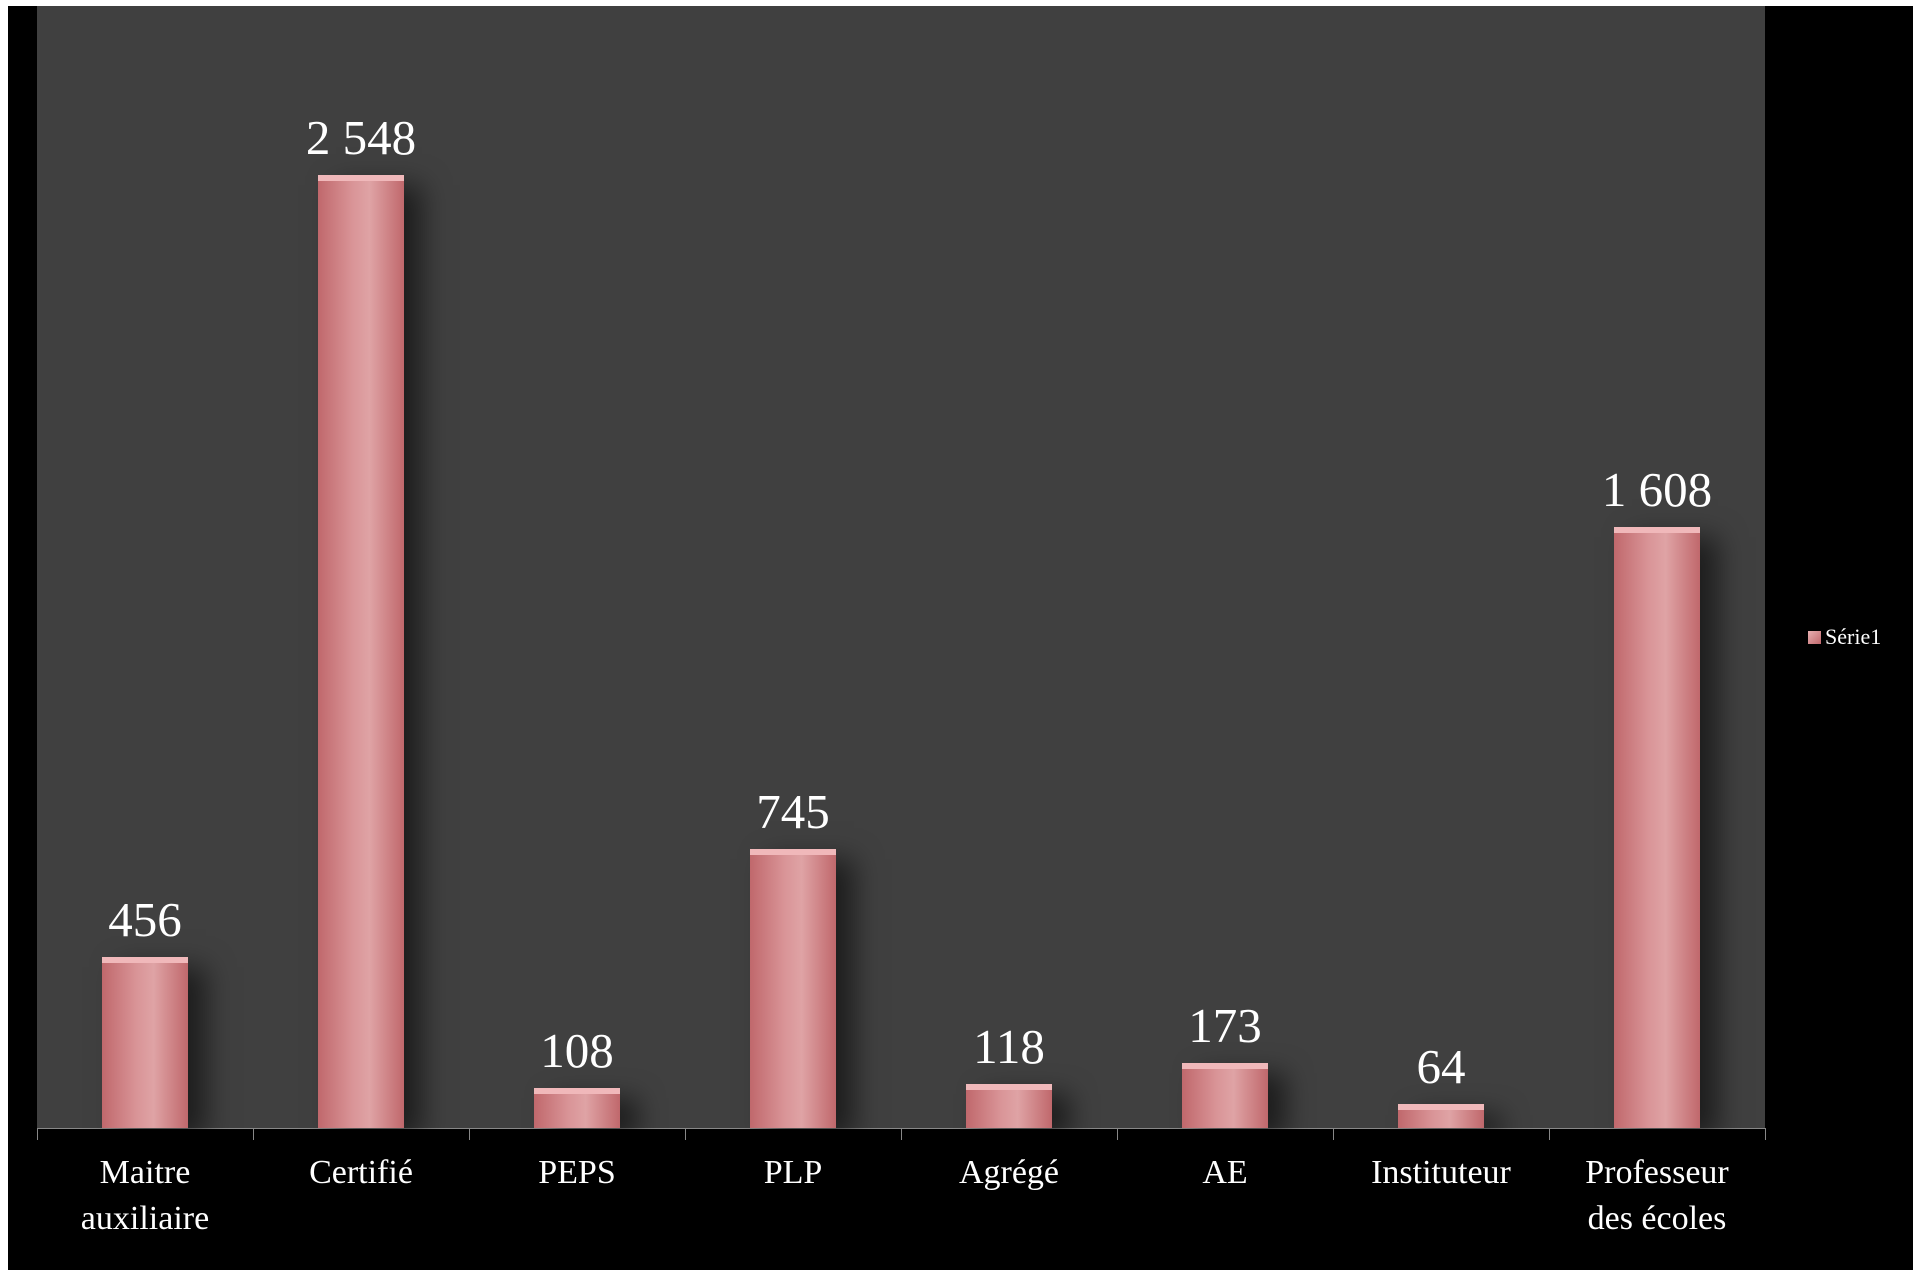 This screenshot has width=1913, height=1270. Describe the element at coordinates (793, 1172) in the screenshot. I see `x-tick-label: PLP` at that location.